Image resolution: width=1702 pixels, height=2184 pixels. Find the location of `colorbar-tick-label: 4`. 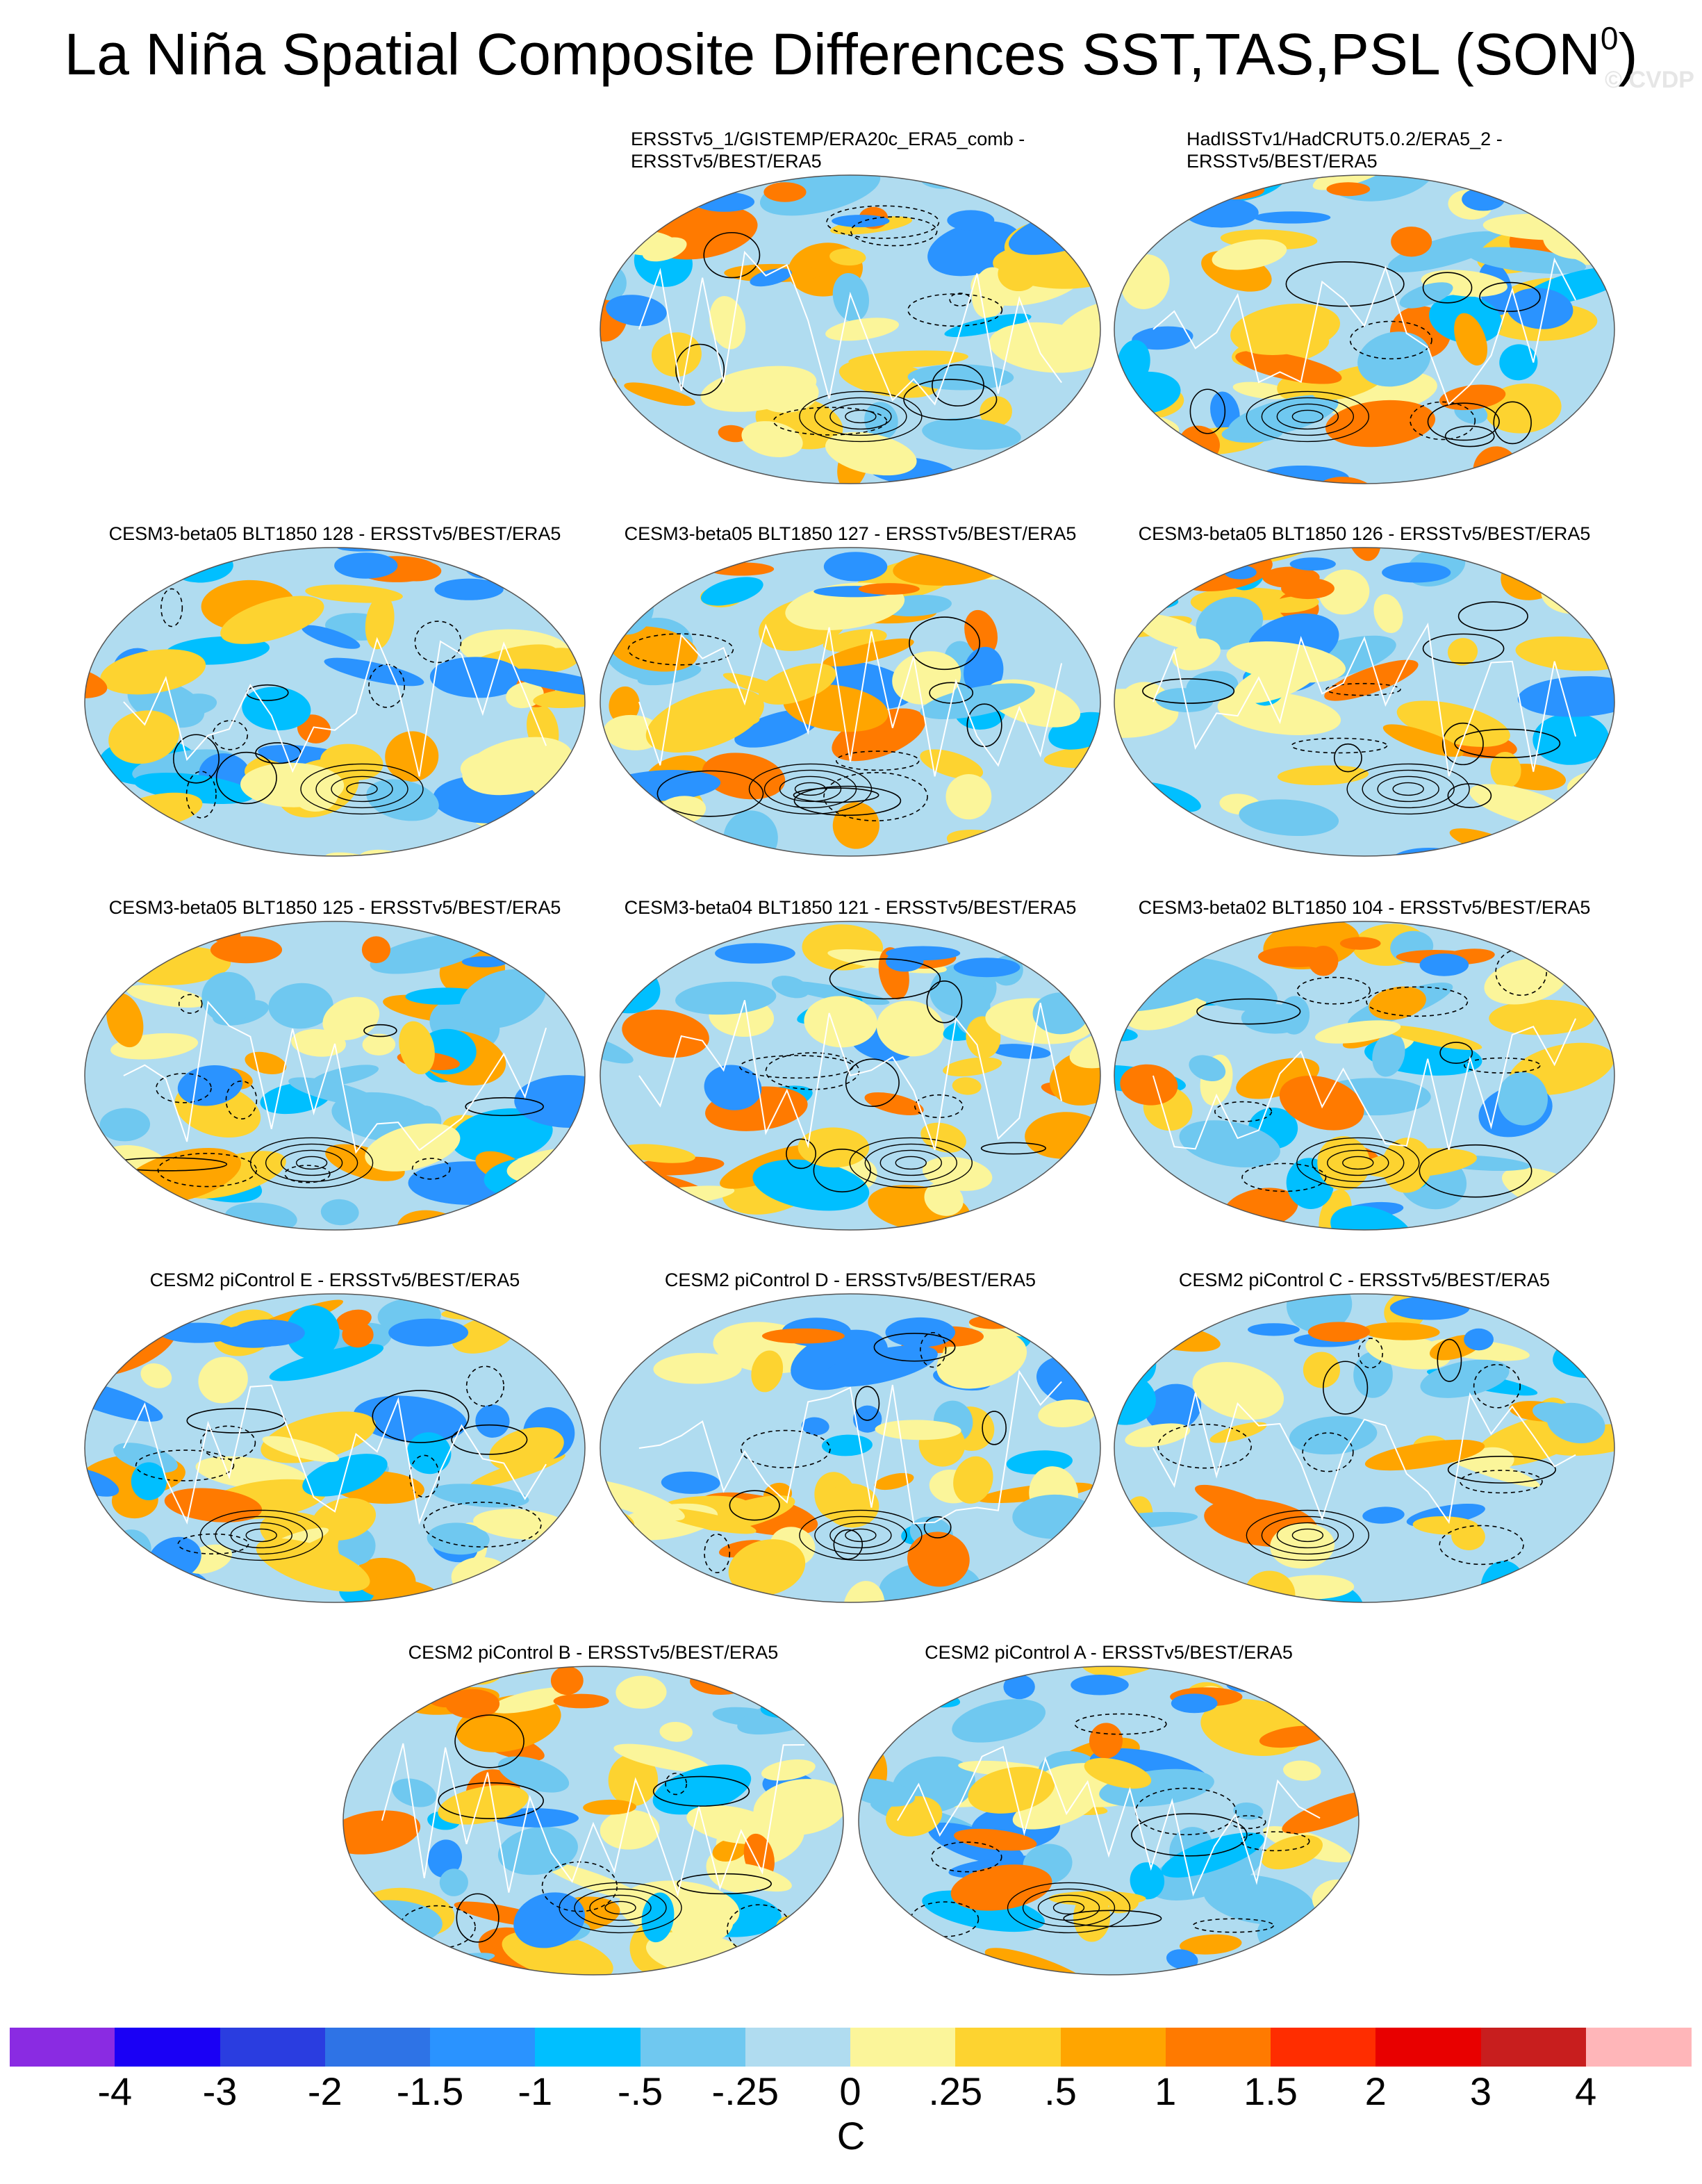

colorbar-tick-label: 4 is located at coordinates (1586, 2091).